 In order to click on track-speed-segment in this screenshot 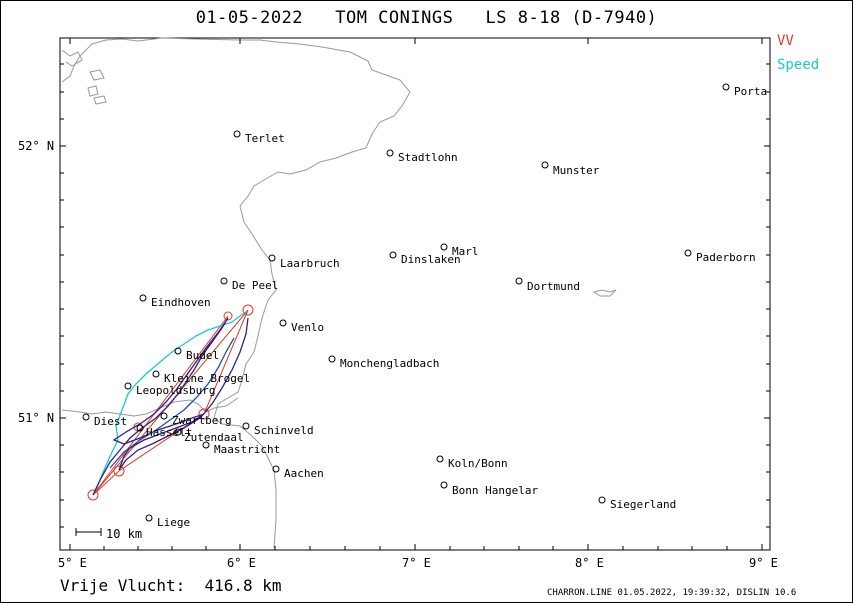, I will do `click(171, 401)`.